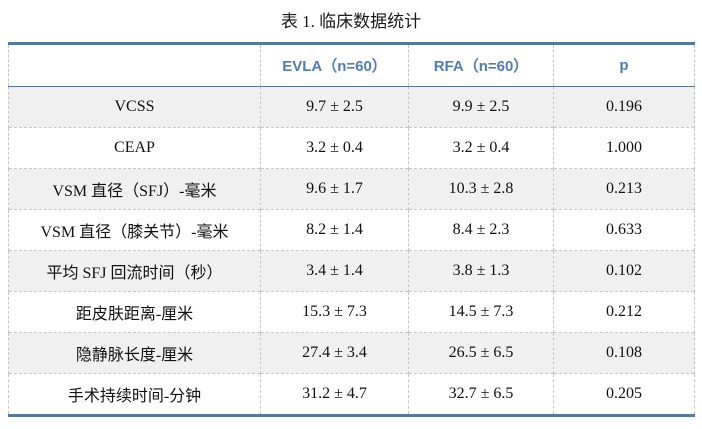 This screenshot has width=702, height=429. What do you see at coordinates (334, 271) in the screenshot?
I see `evla-value: 3.4 ± 1.4` at bounding box center [334, 271].